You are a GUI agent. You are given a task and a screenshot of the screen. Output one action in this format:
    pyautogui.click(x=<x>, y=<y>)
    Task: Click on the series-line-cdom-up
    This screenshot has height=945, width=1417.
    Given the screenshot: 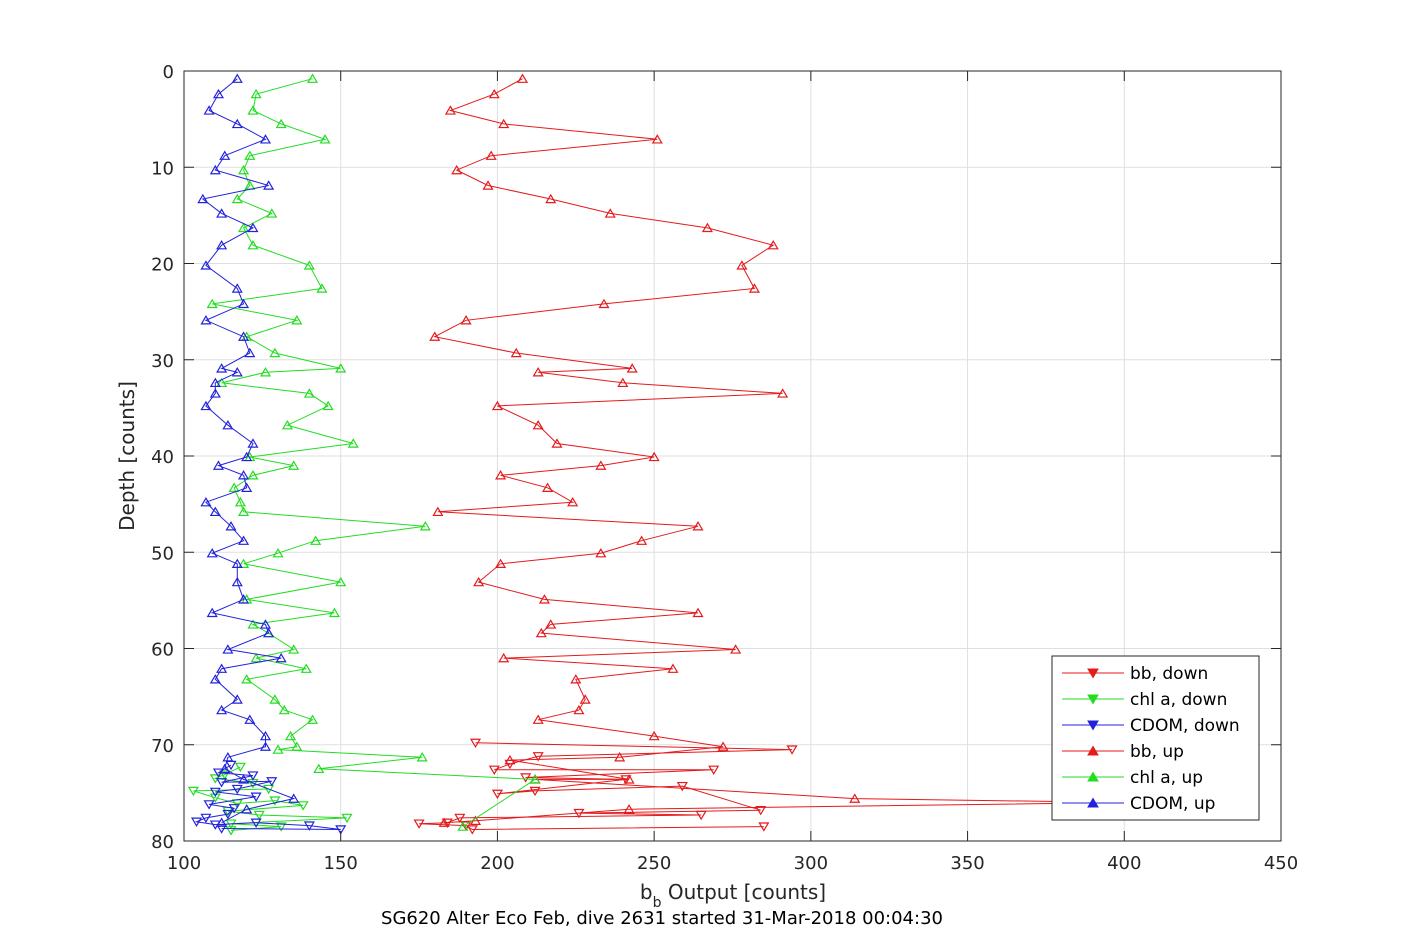 What is the action you would take?
    pyautogui.click(x=248, y=451)
    